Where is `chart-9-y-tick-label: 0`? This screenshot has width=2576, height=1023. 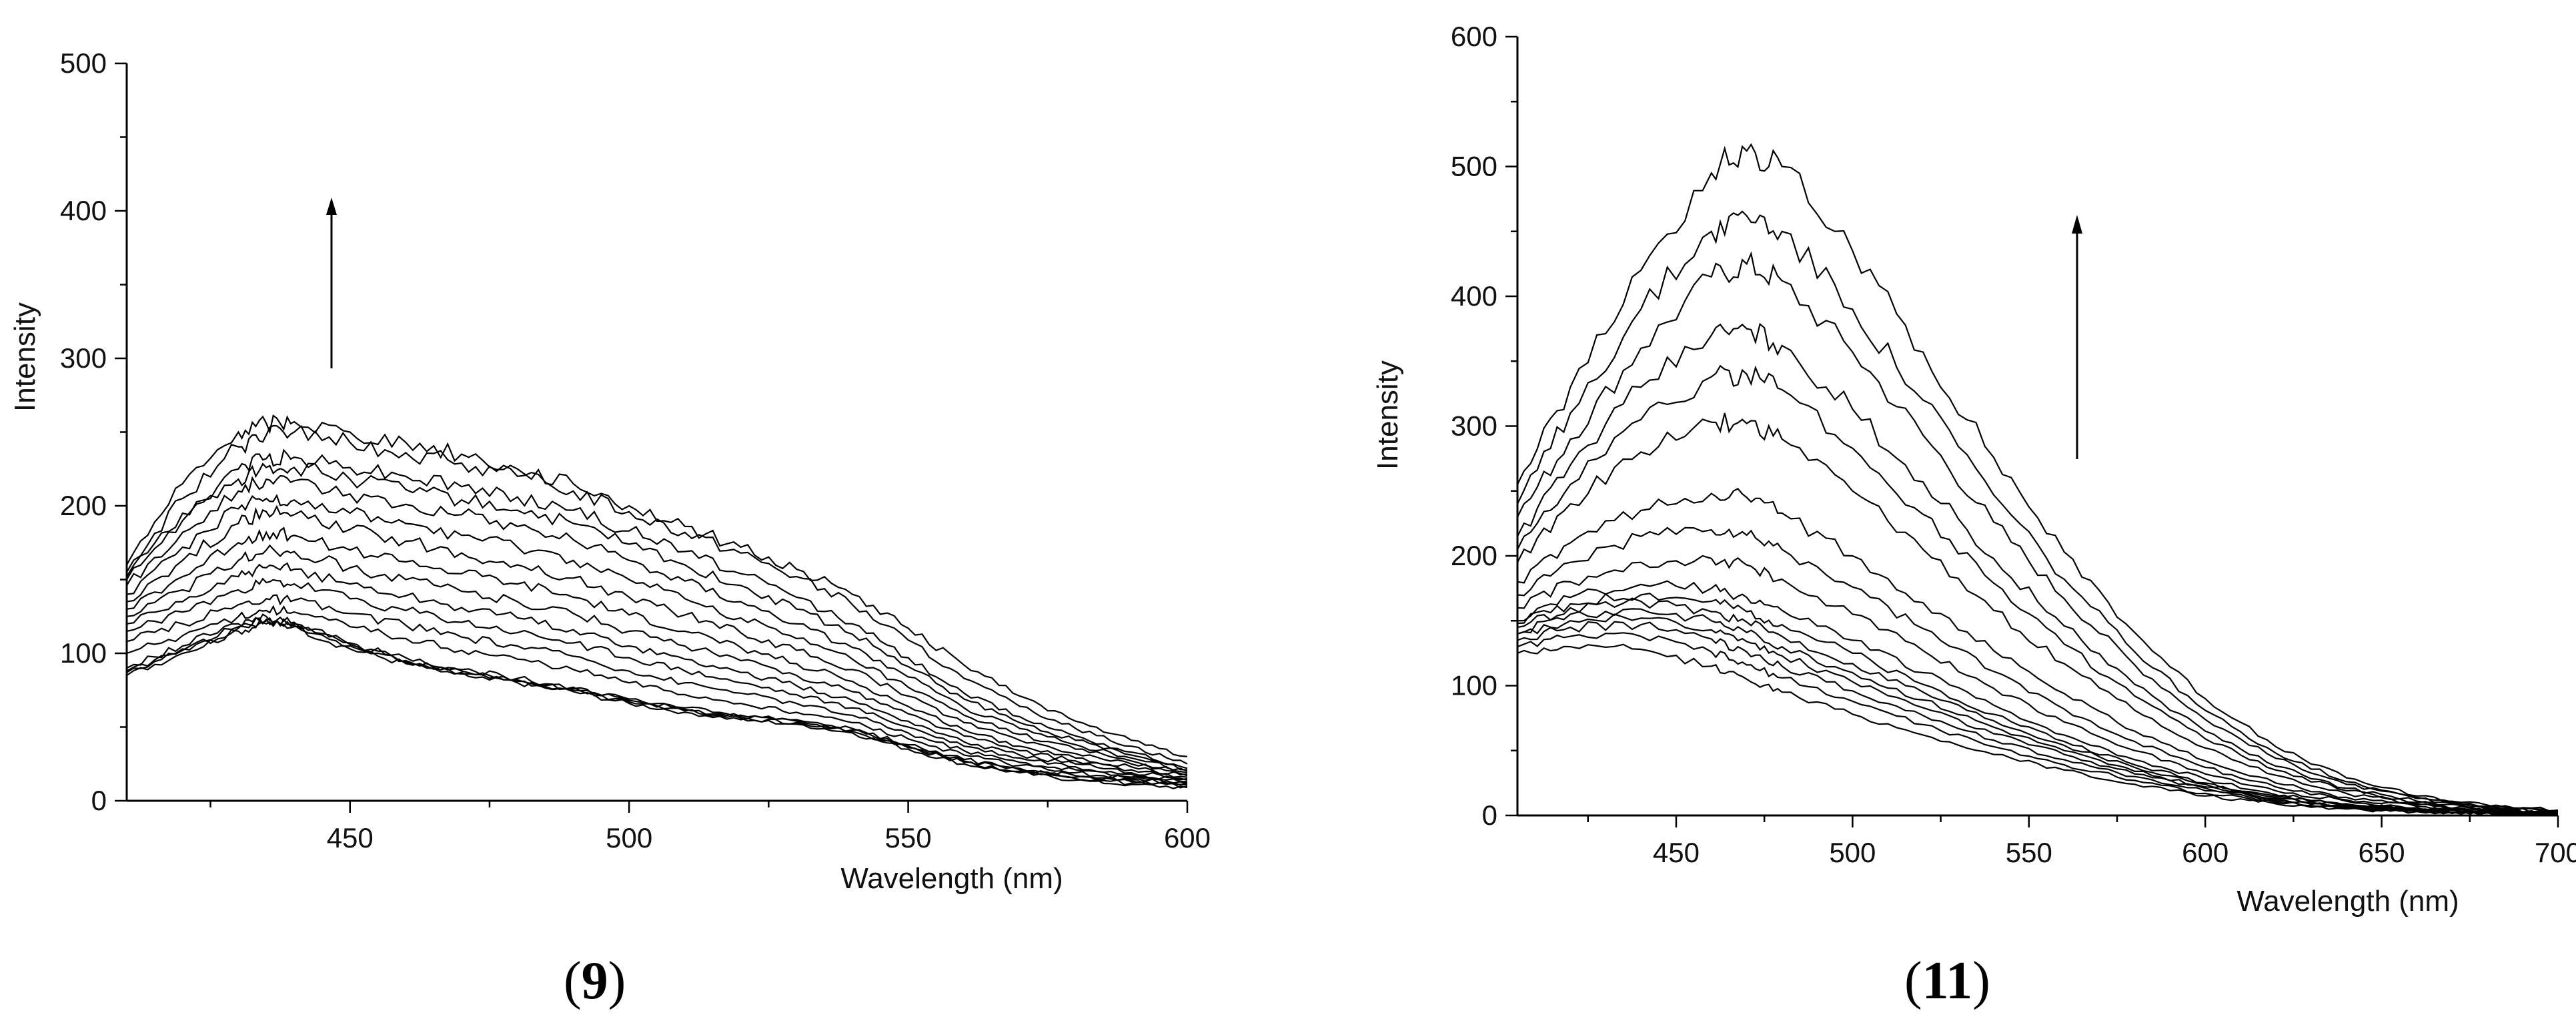
chart-9-y-tick-label: 0 is located at coordinates (99, 800).